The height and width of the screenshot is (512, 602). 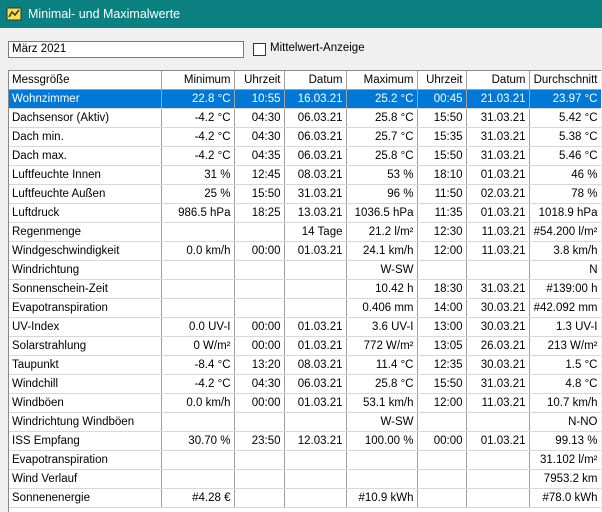 What do you see at coordinates (259, 156) in the screenshot?
I see `cell: 04:35` at bounding box center [259, 156].